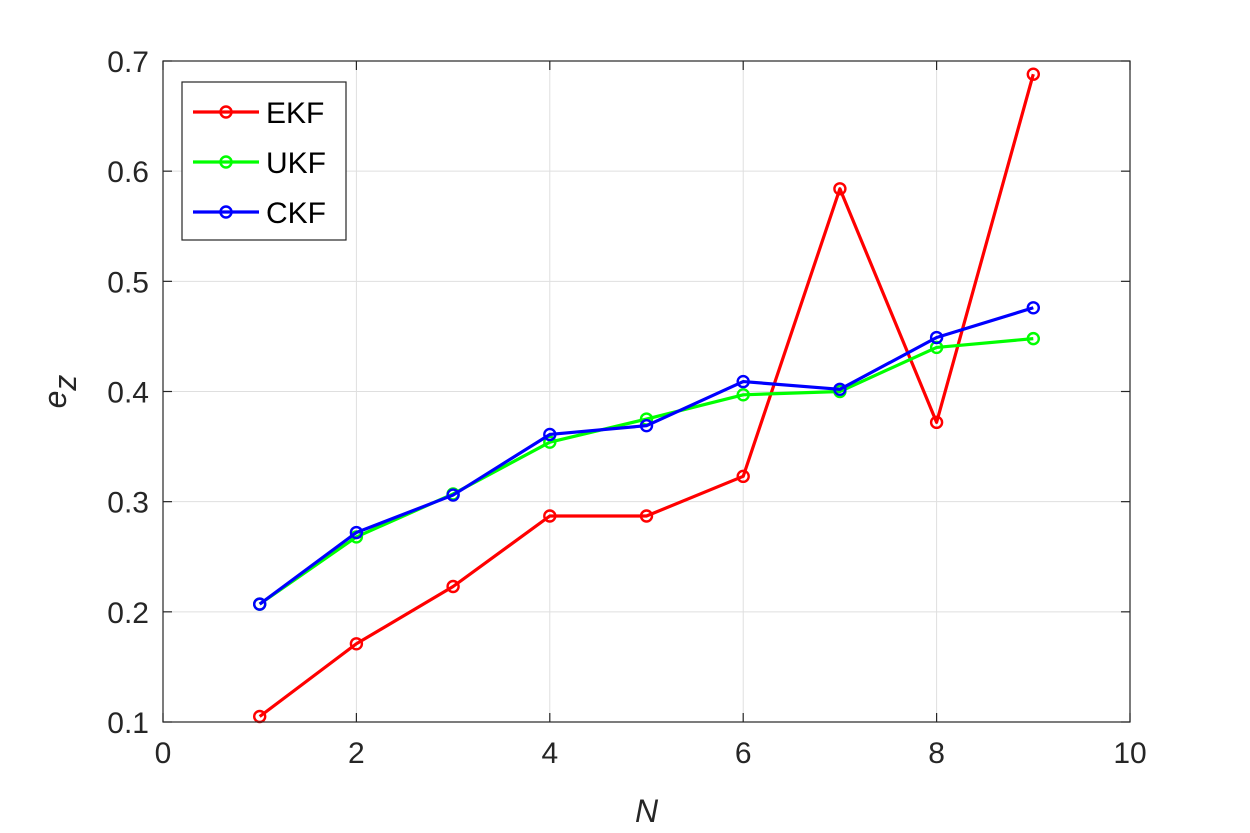 The image size is (1250, 833). I want to click on x-tick-label: 0, so click(163, 753).